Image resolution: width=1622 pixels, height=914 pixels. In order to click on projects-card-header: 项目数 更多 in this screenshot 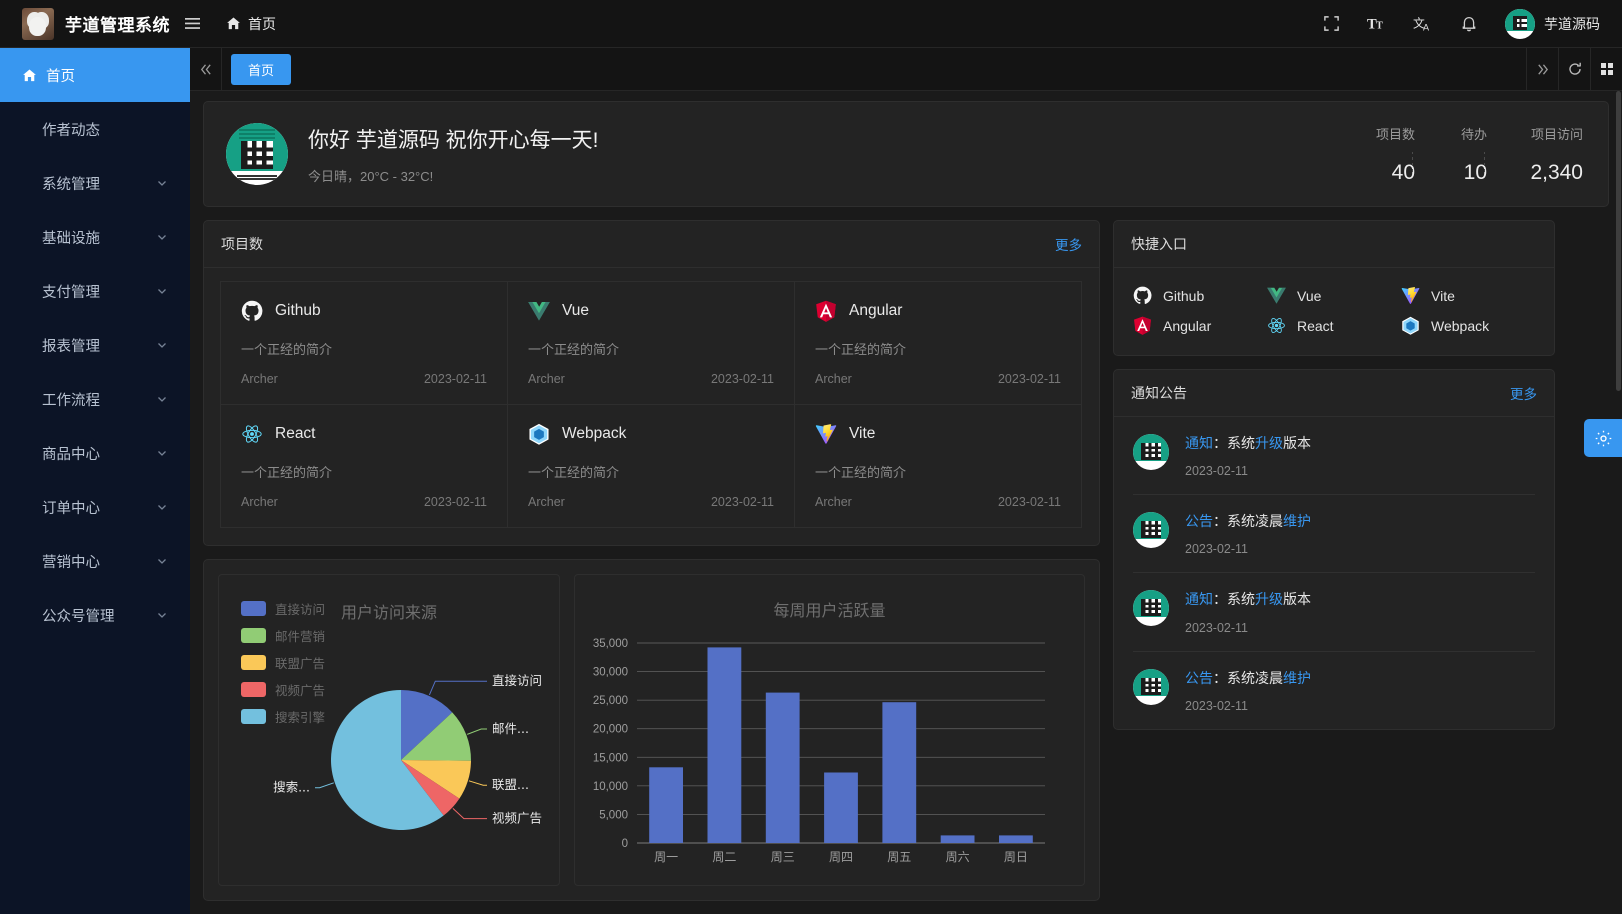, I will do `click(651, 244)`.